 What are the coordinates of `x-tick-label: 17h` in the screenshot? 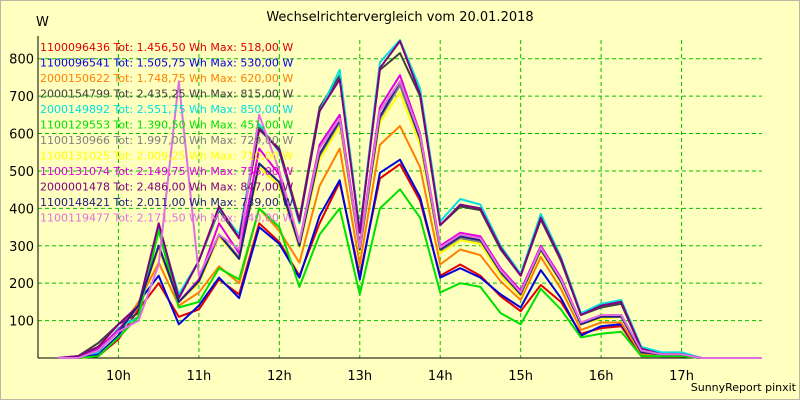 It's located at (681, 376).